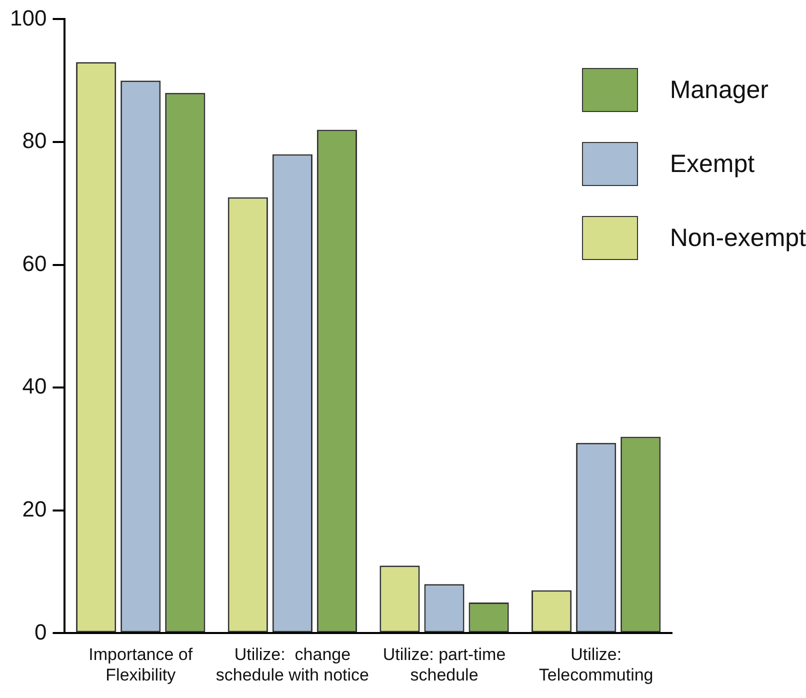 The width and height of the screenshot is (806, 698). I want to click on legend-label: Exempt, so click(712, 164).